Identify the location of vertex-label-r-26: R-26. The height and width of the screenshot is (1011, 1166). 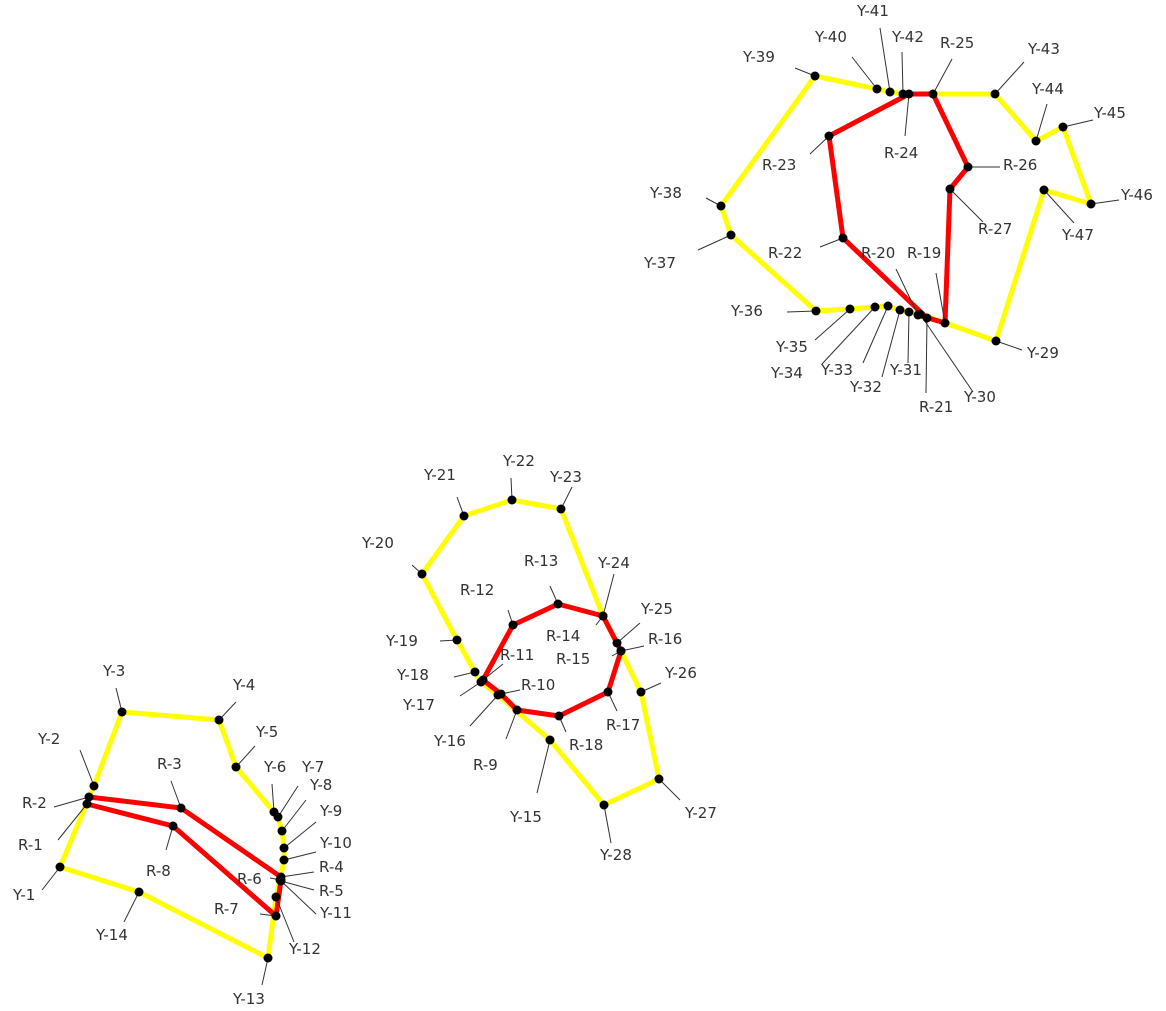
(1020, 165).